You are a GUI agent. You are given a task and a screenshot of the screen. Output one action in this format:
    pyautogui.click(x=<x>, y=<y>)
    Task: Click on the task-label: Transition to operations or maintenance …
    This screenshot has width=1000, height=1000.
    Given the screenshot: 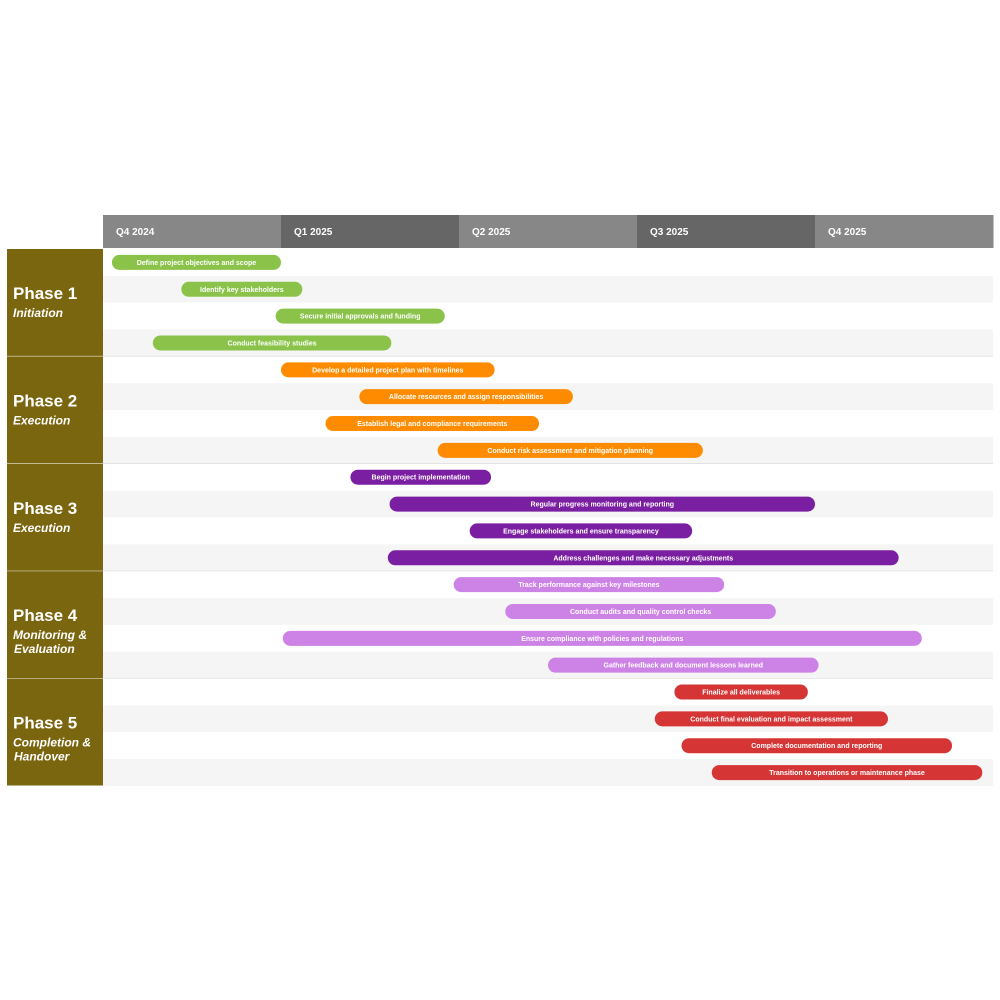 What is the action you would take?
    pyautogui.click(x=847, y=773)
    